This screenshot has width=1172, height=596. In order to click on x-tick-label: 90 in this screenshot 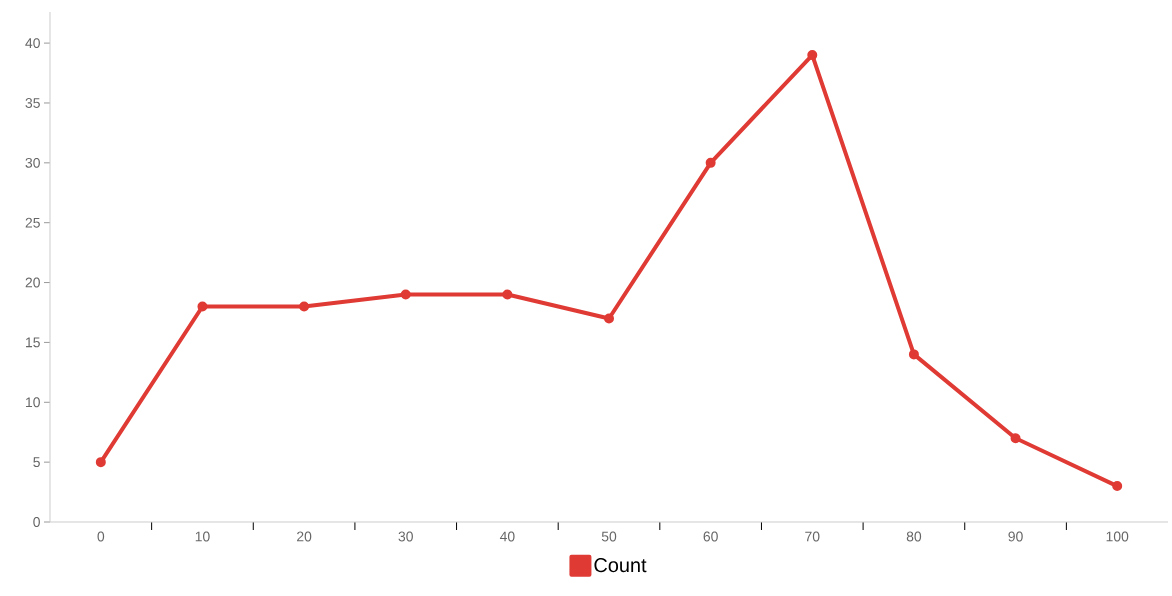, I will do `click(1015, 536)`.